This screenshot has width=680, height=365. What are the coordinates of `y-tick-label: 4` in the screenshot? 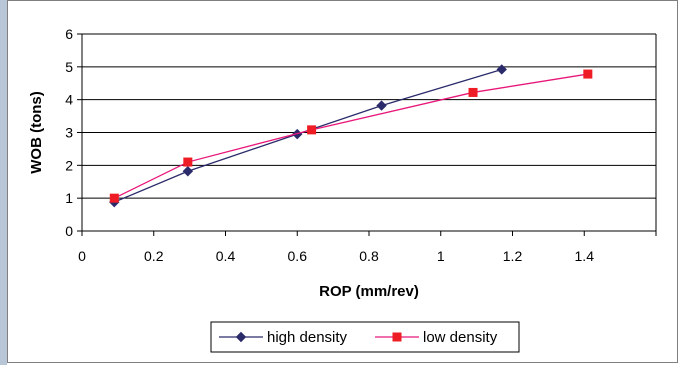 It's located at (69, 100).